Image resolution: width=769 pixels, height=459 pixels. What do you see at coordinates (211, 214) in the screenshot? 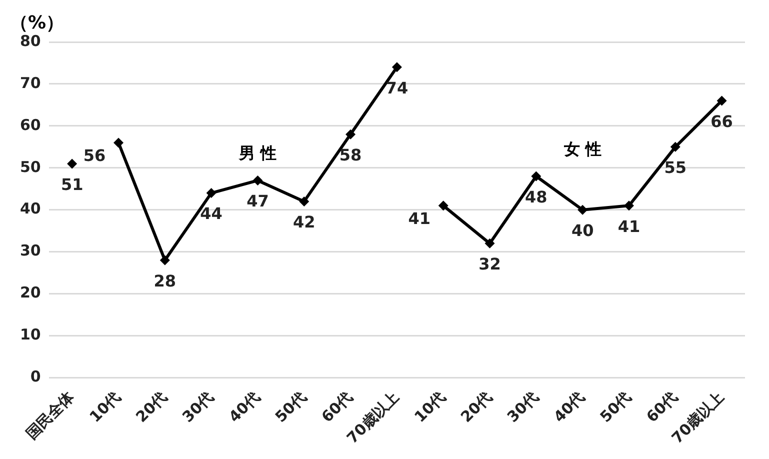
I see `data-label: 44` at bounding box center [211, 214].